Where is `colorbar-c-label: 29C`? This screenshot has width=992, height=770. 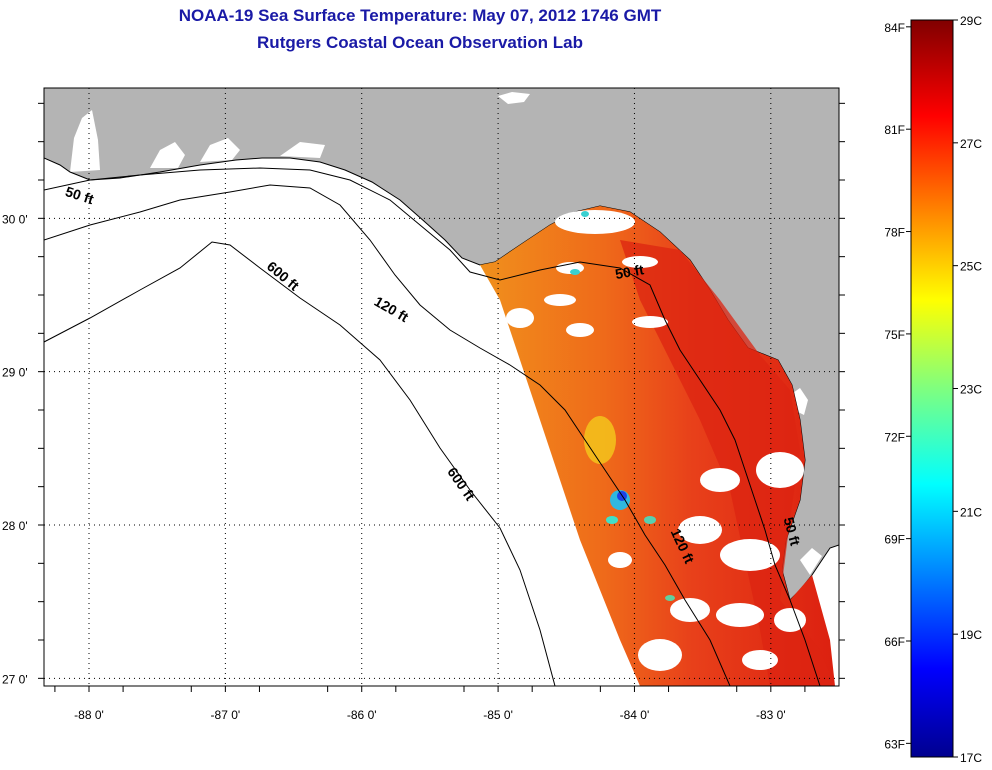 colorbar-c-label: 29C is located at coordinates (971, 21).